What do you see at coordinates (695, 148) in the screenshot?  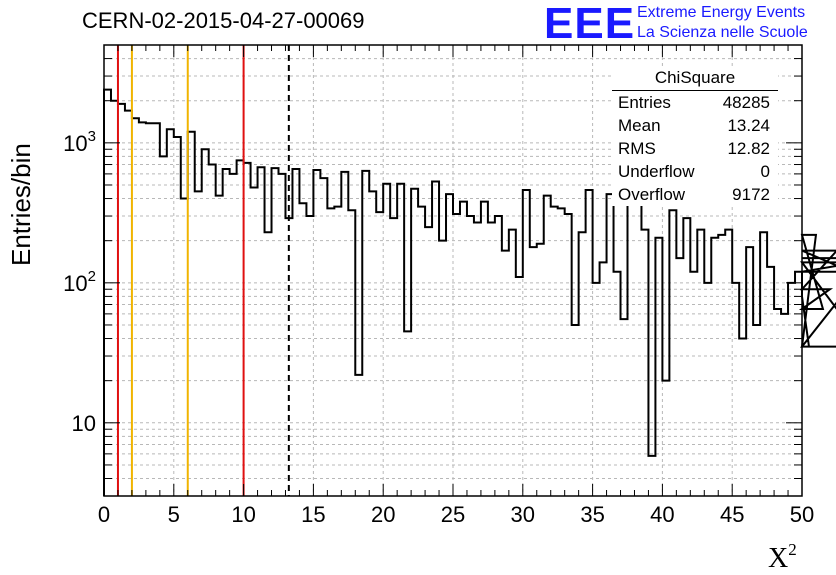 I see `stats-row-rms: RMS 12.82` at bounding box center [695, 148].